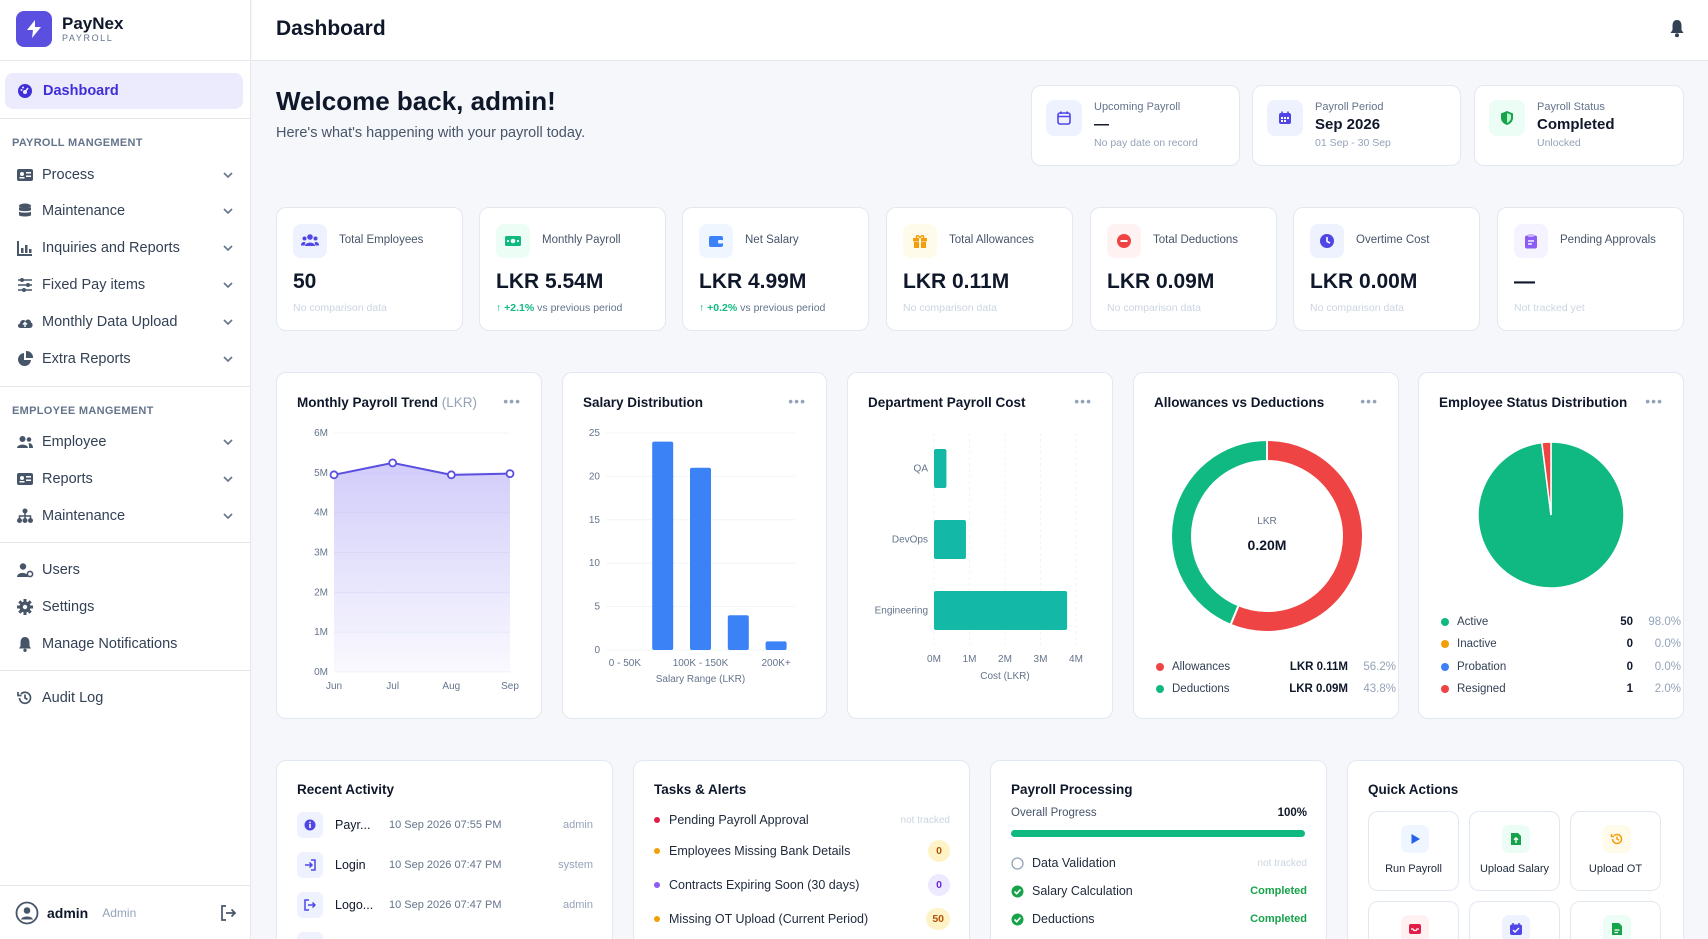 The width and height of the screenshot is (1708, 939). What do you see at coordinates (321, 592) in the screenshot?
I see `y-tick-label: 2M` at bounding box center [321, 592].